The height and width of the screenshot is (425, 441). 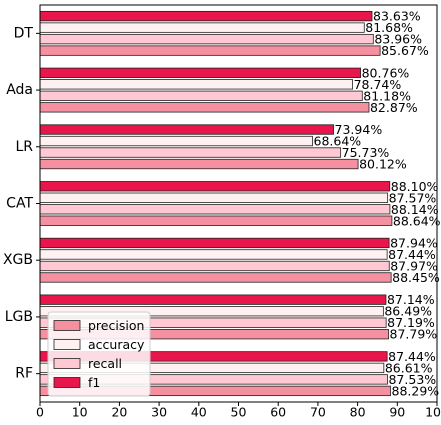 What do you see at coordinates (378, 84) in the screenshot?
I see `value-label: 78.74%` at bounding box center [378, 84].